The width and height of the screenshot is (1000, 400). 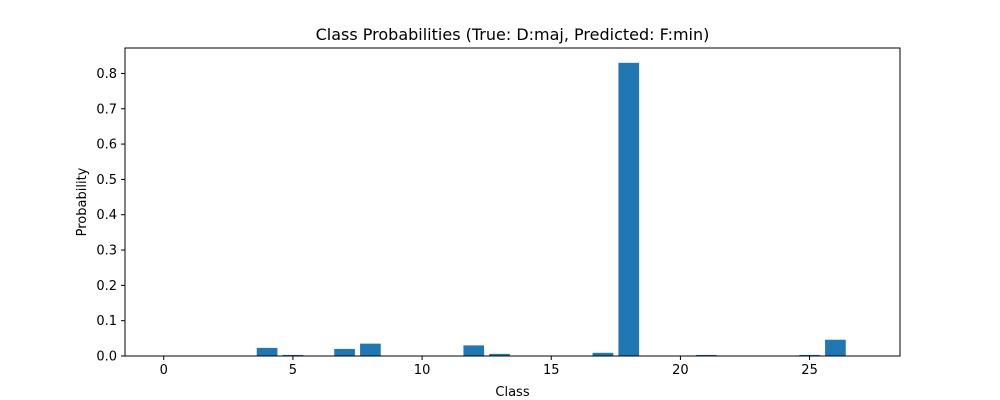 What do you see at coordinates (106, 321) in the screenshot?
I see `y-tick-label: 0.1` at bounding box center [106, 321].